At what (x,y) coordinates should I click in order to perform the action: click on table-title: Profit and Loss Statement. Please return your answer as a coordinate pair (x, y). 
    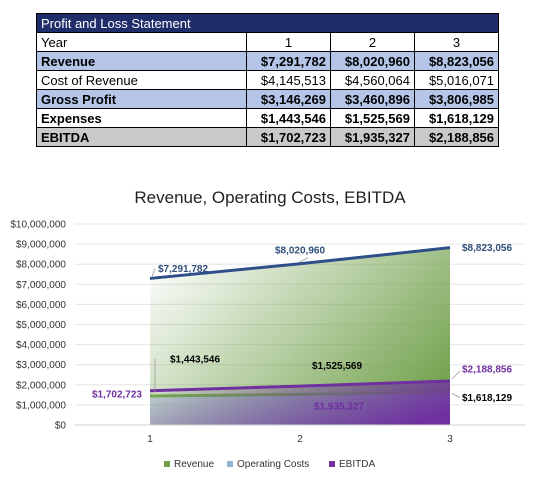
    Looking at the image, I should click on (267, 23).